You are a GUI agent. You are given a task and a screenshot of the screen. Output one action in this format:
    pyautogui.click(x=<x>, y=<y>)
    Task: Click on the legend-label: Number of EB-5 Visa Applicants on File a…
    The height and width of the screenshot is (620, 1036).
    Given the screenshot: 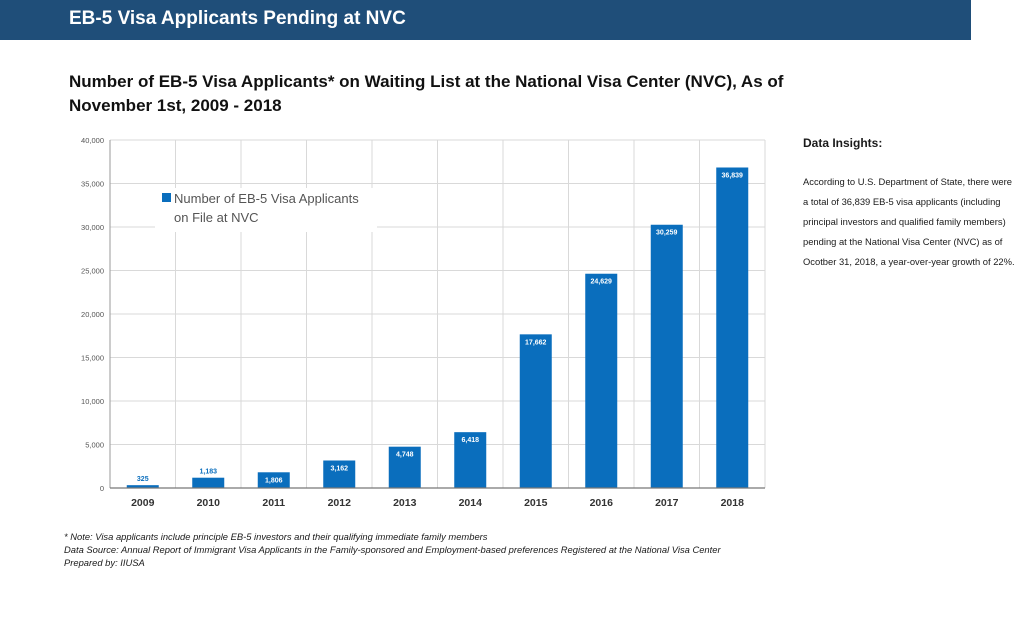 What is the action you would take?
    pyautogui.click(x=266, y=208)
    